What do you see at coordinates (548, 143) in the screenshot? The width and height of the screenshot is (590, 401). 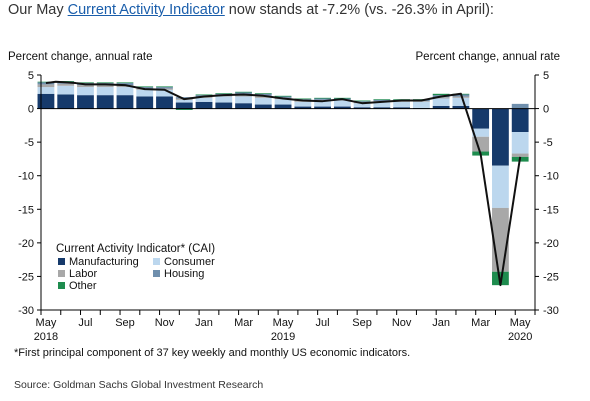 I see `right-tick-label: -5` at bounding box center [548, 143].